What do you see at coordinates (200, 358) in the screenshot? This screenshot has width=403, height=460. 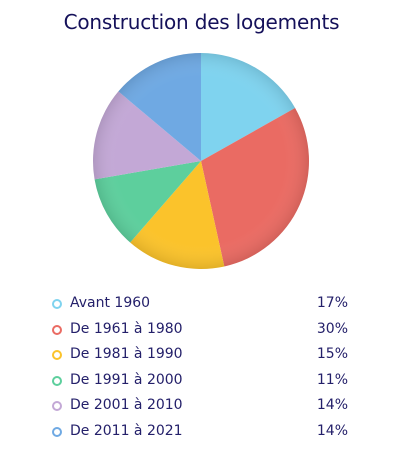 I see `legend-item: De 1981 à 1990 15%` at bounding box center [200, 358].